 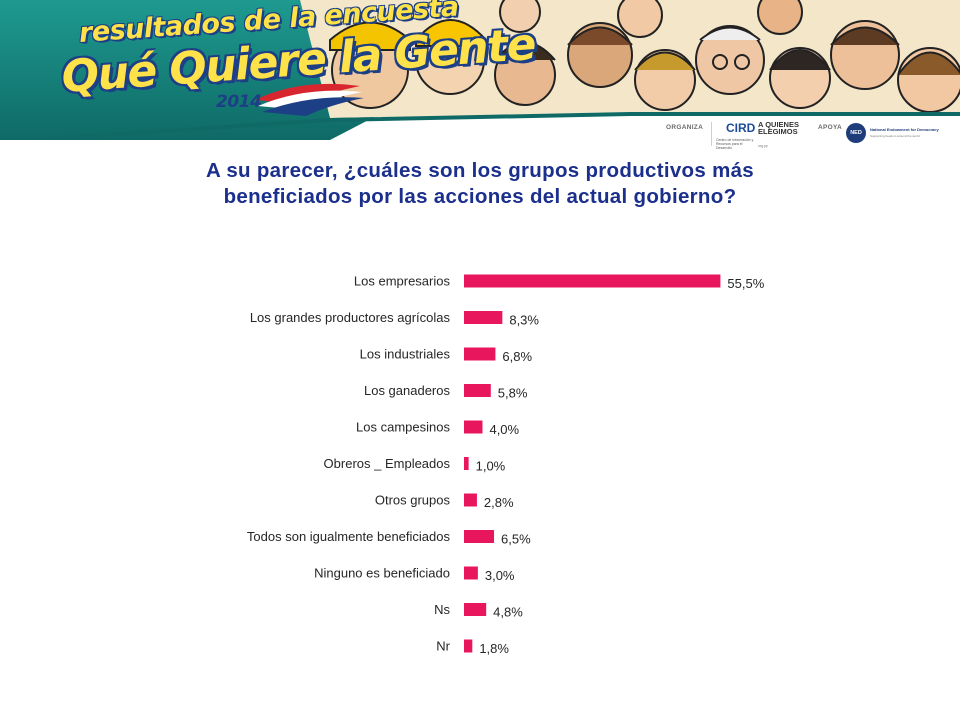 I want to click on a-quienes-elegimos-logo: A QUIENES ELEGIMOS, so click(x=778, y=128).